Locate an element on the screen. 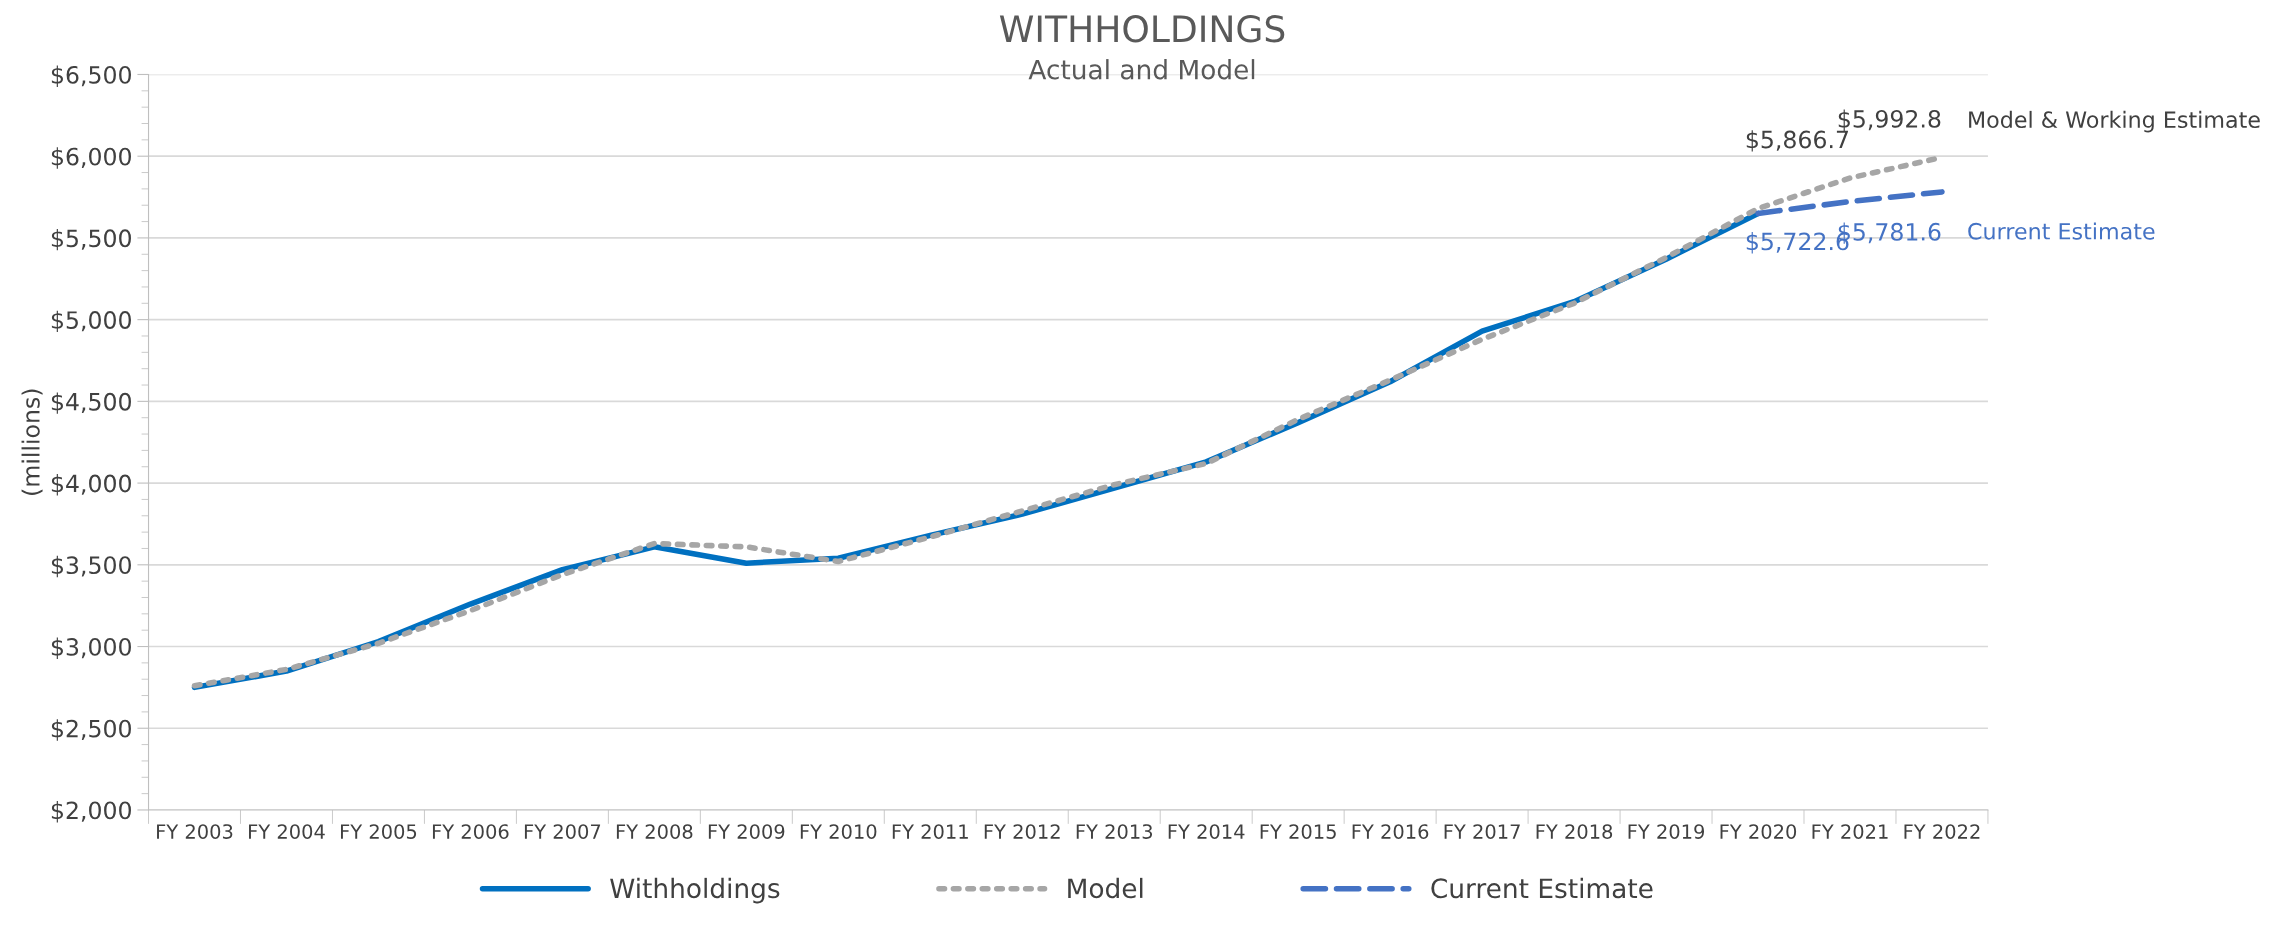 The height and width of the screenshot is (931, 2285). x-tick-label: FY 2020 is located at coordinates (1758, 831).